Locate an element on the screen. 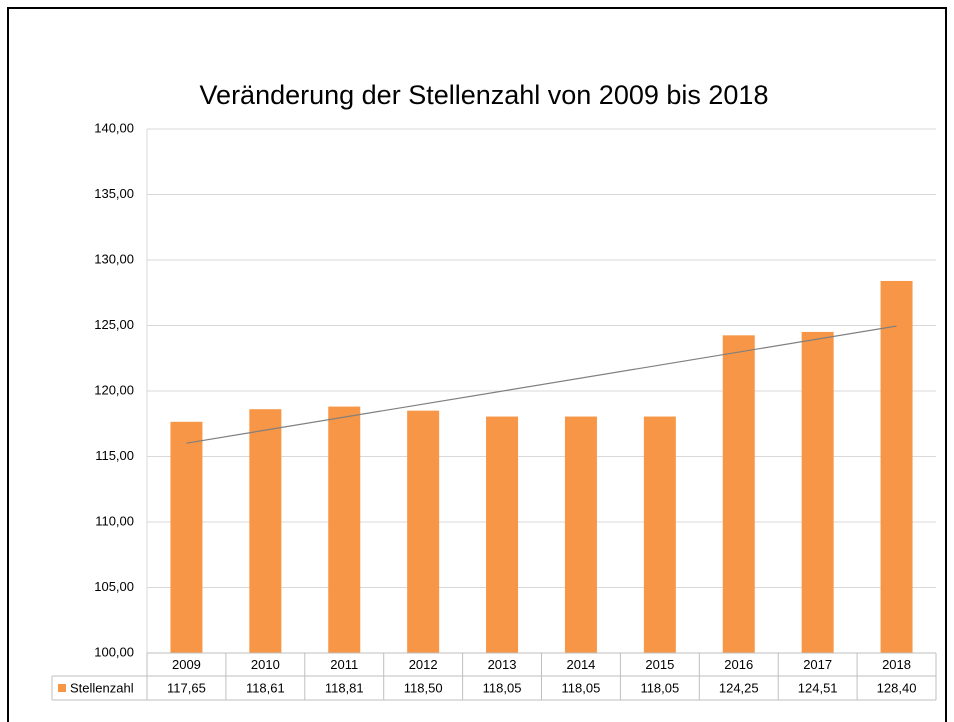  value-label: 124,51 is located at coordinates (818, 687).